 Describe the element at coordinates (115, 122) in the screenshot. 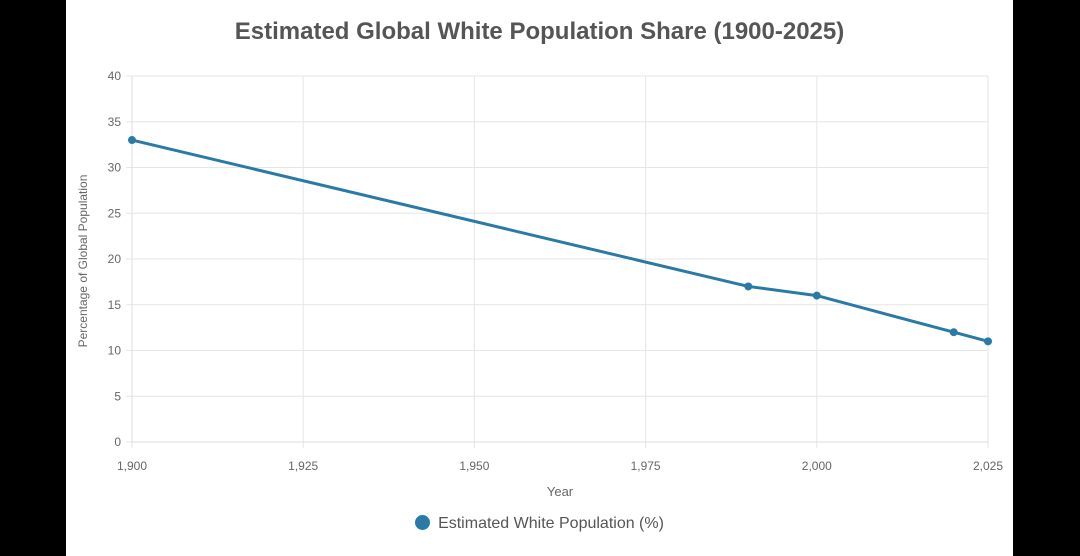

I see `y-tick-label: 35` at that location.